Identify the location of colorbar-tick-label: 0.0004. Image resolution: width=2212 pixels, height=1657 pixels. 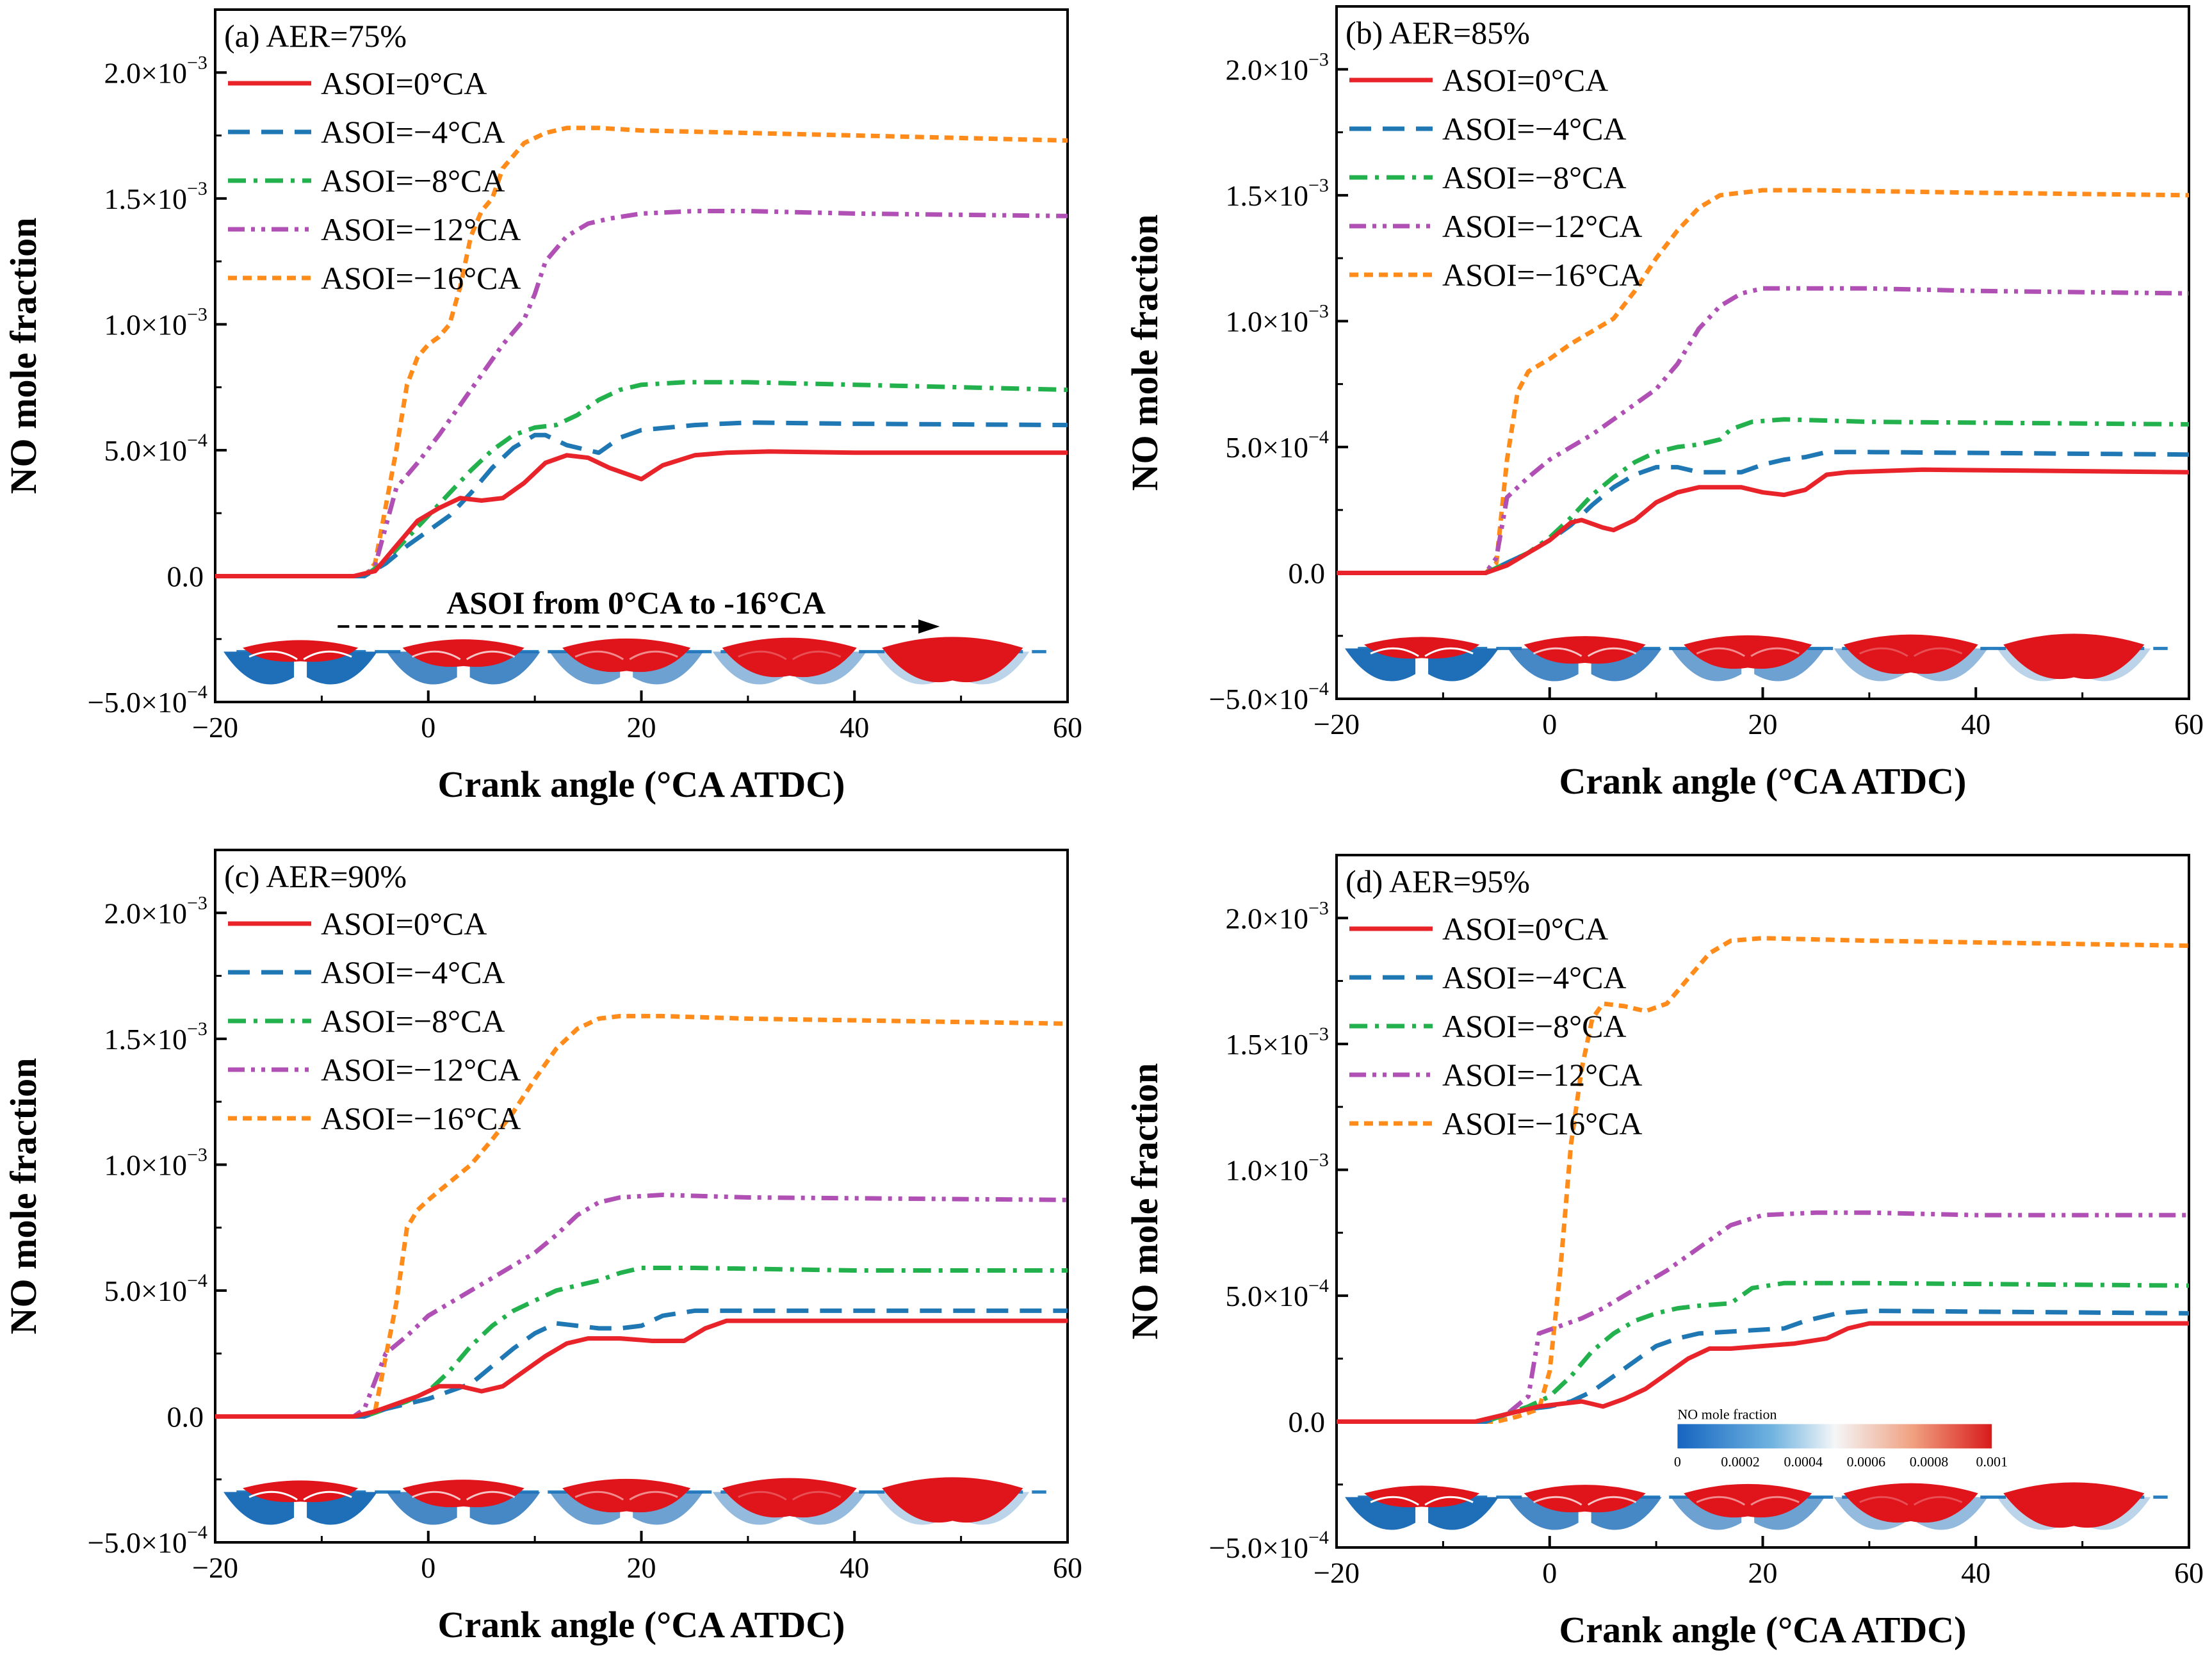
(1803, 1461).